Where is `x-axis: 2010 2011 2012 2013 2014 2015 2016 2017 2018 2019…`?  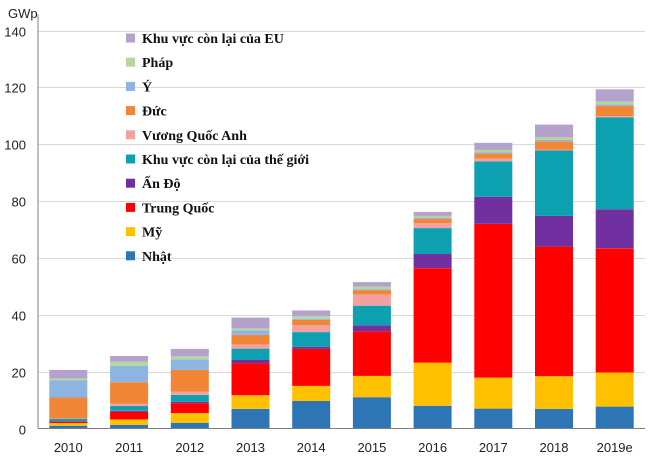
x-axis: 2010 2011 2012 2013 2014 2015 2016 2017 2018 2019… is located at coordinates (341, 441).